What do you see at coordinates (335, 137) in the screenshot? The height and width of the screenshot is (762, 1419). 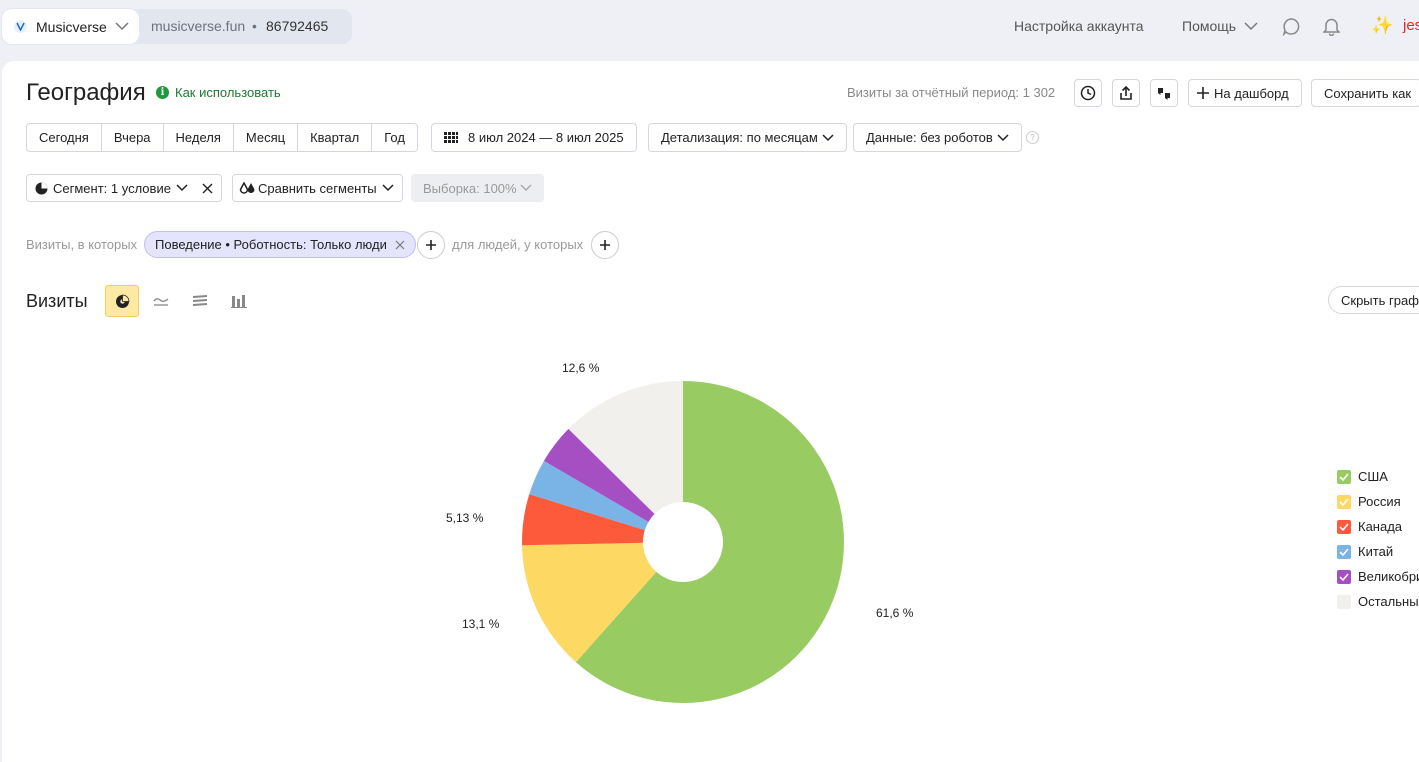 I see `period-quarter: Квартал` at bounding box center [335, 137].